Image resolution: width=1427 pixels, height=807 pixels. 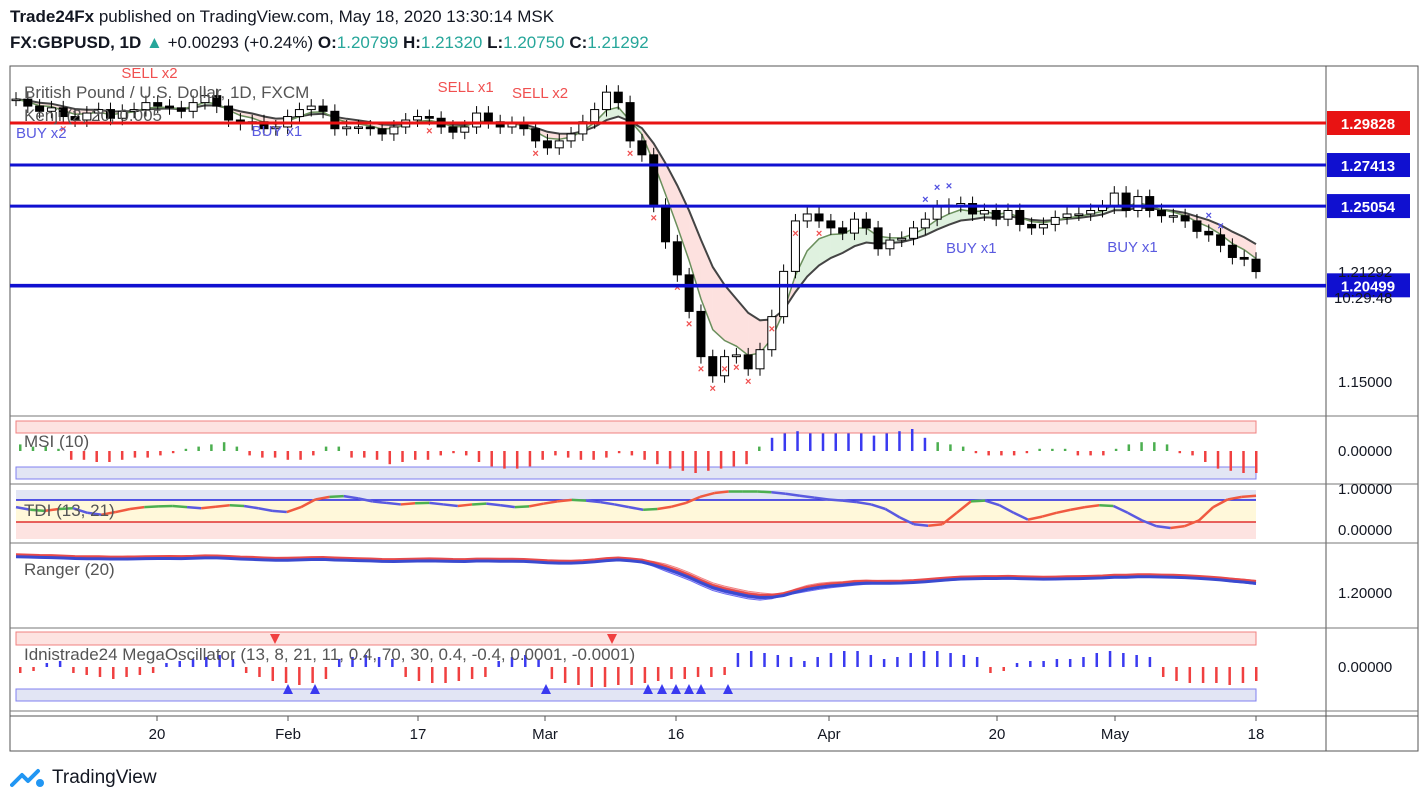 What do you see at coordinates (1365, 382) in the screenshot?
I see `y-tick-label: 1.15000` at bounding box center [1365, 382].